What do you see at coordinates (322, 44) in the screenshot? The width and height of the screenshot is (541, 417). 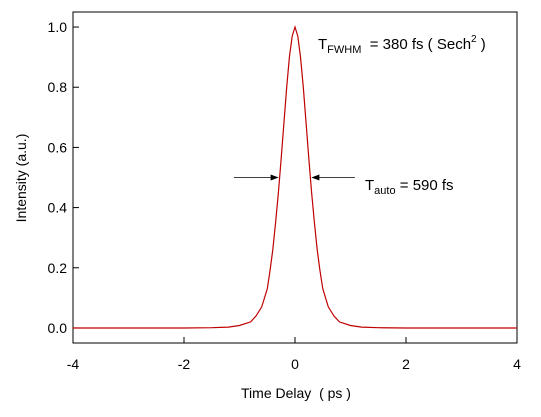 I see `fwhm-main: T` at bounding box center [322, 44].